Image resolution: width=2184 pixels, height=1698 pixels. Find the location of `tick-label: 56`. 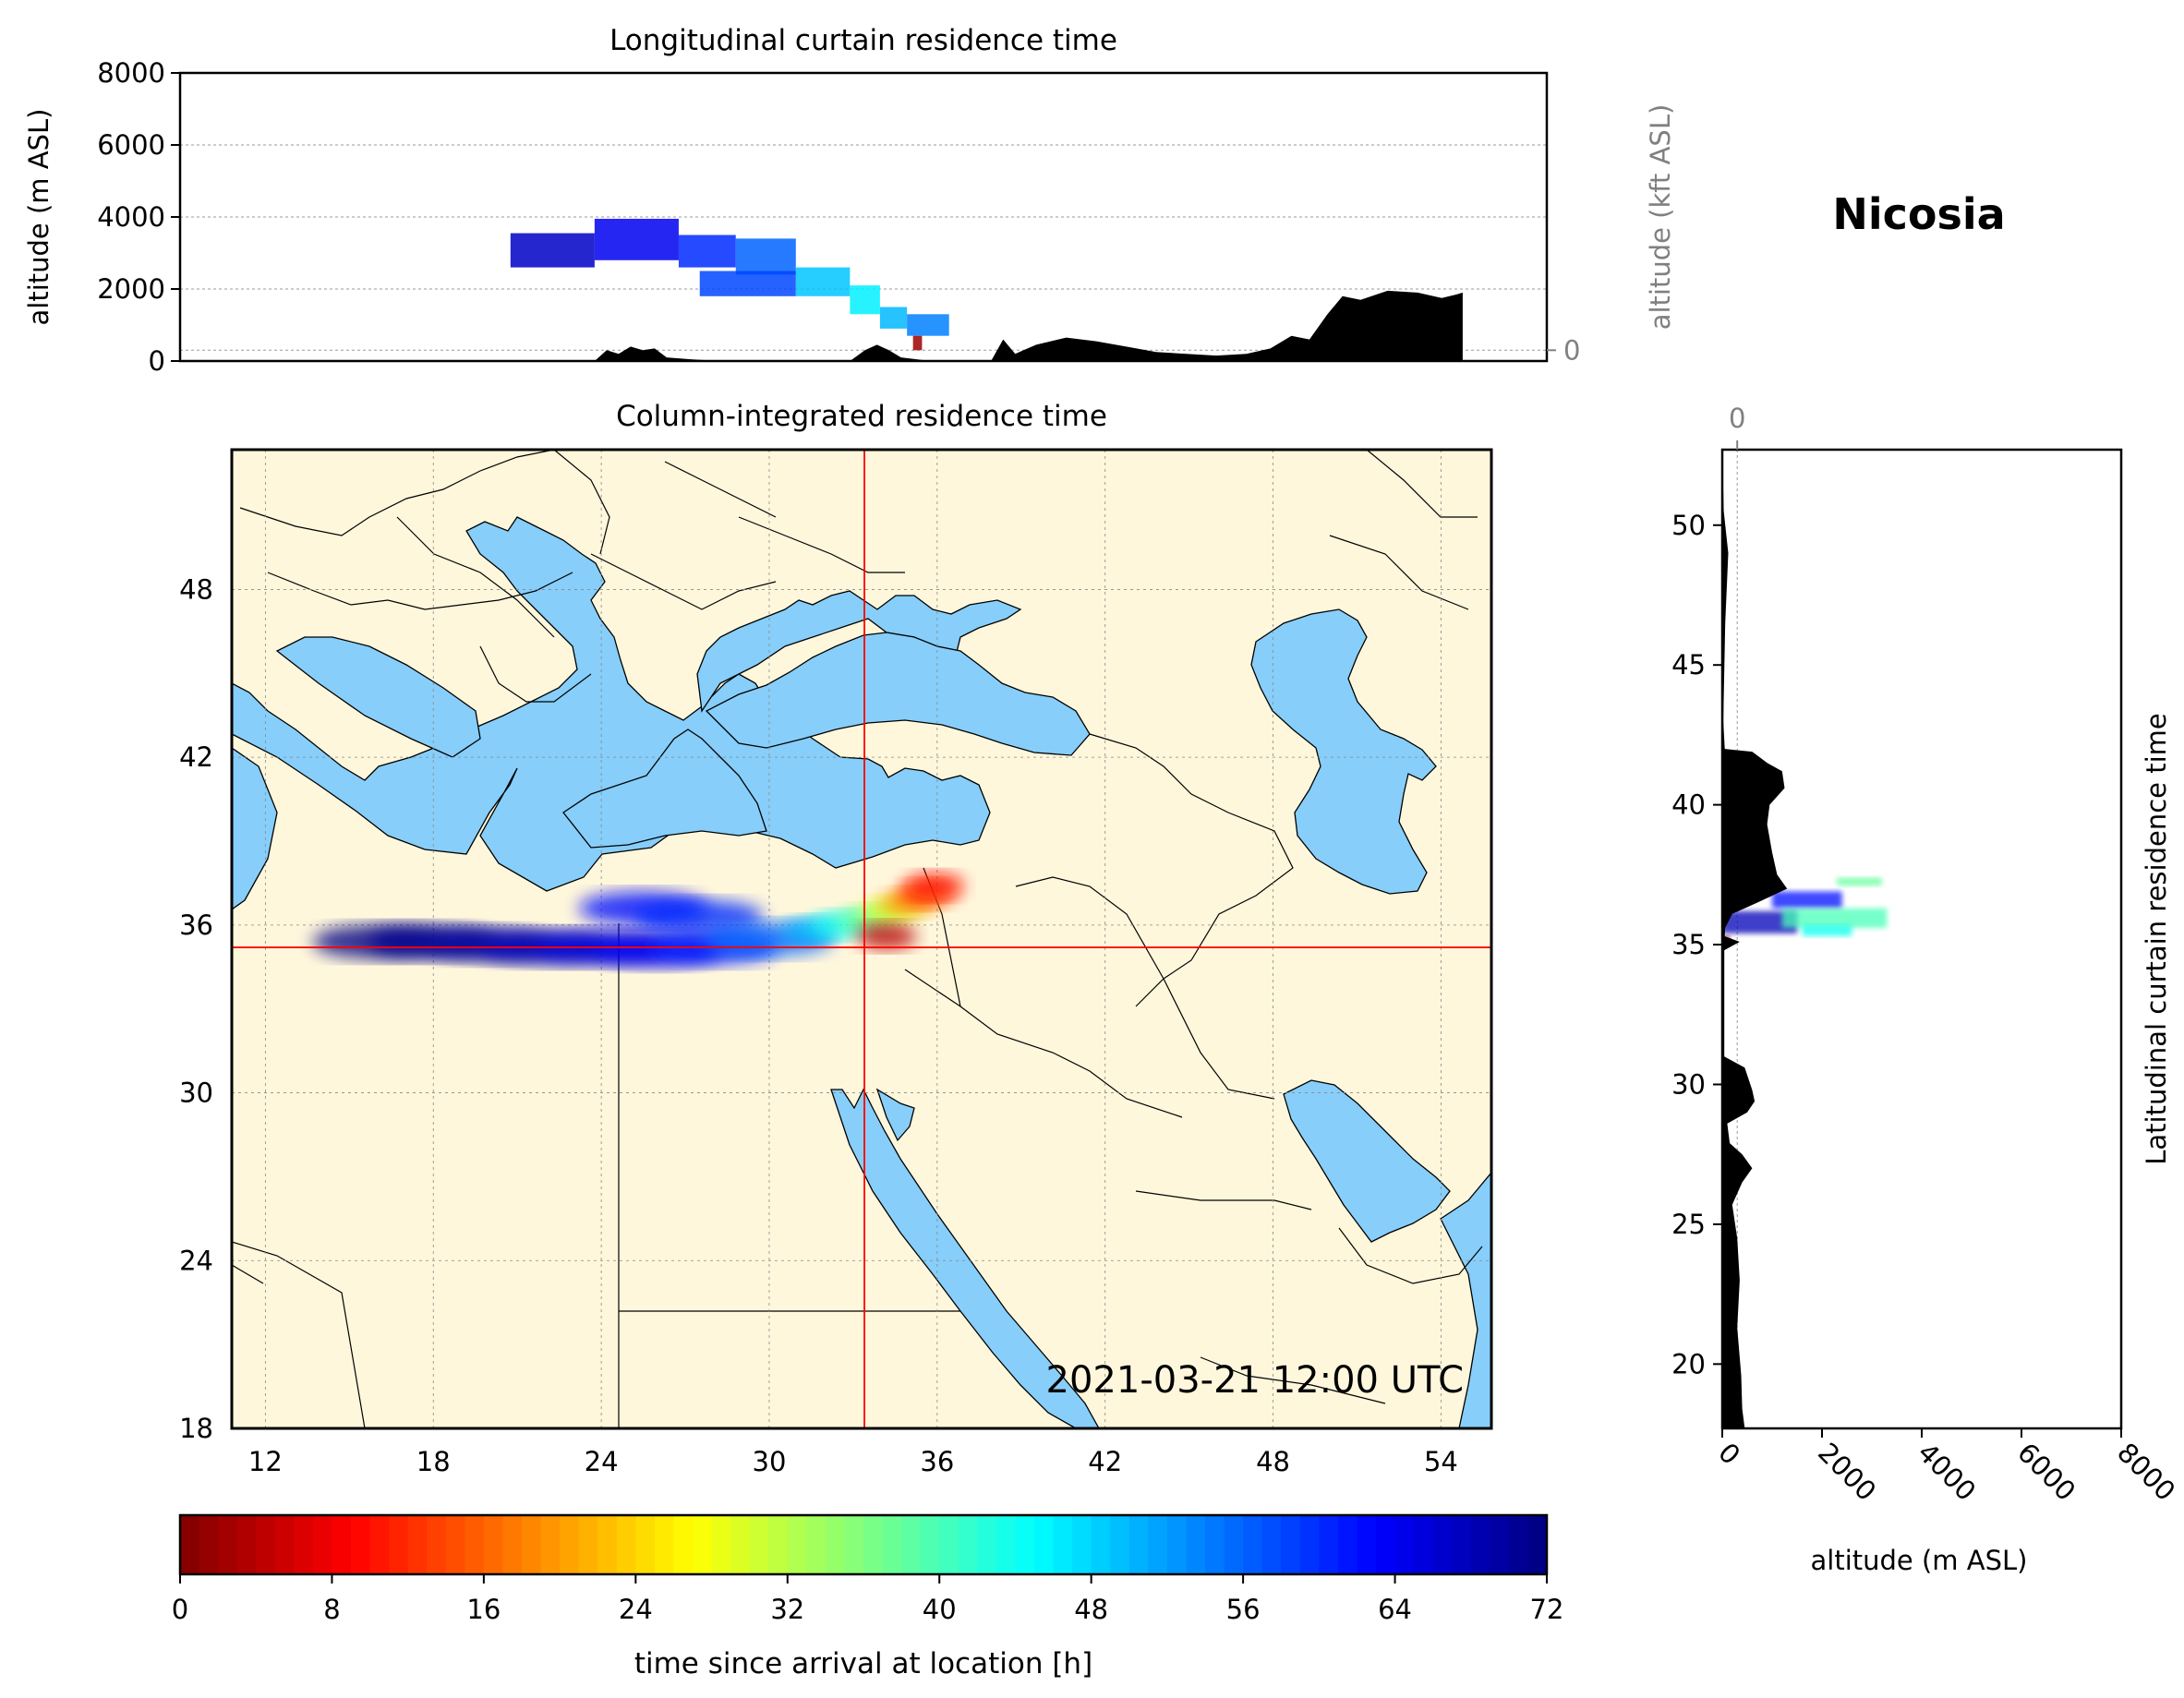

tick-label: 56 is located at coordinates (1243, 1609).